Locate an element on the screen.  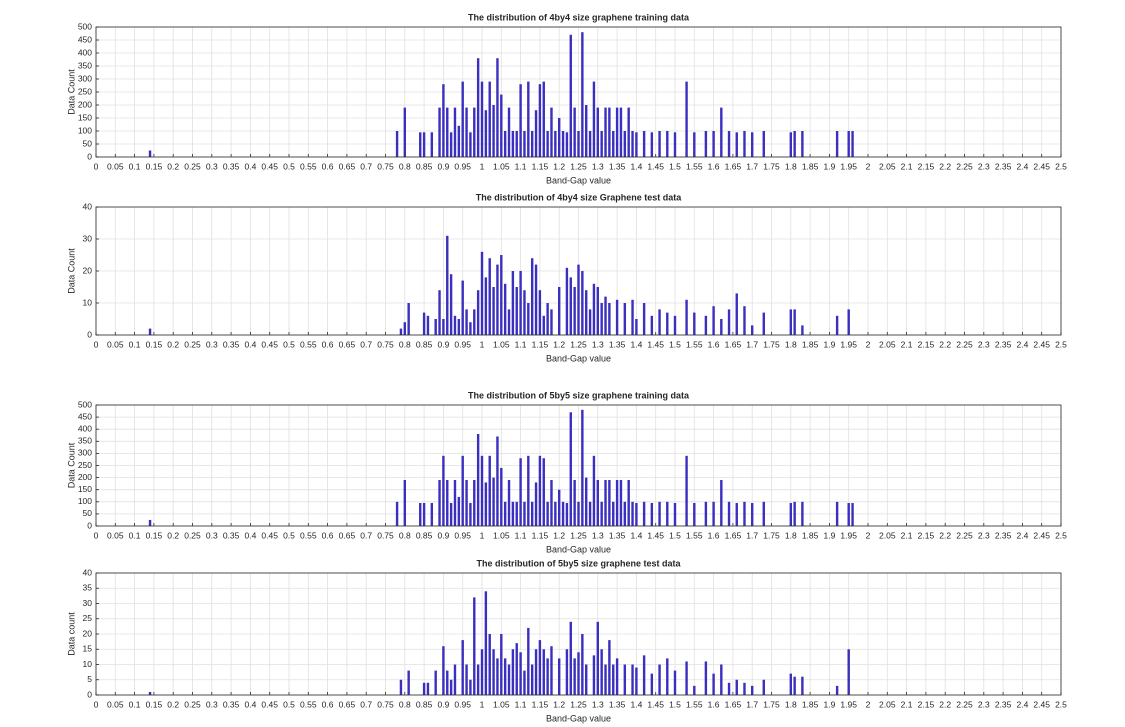
x-tick-label: 0.7 is located at coordinates (366, 344).